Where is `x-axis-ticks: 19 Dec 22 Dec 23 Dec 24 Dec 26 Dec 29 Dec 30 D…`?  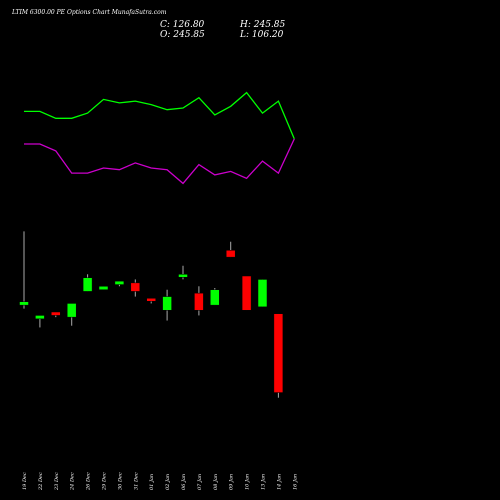
x-axis-ticks: 19 Dec 22 Dec 23 Dec 24 Dec 26 Dec 29 Dec 30 D… is located at coordinates (160, 481).